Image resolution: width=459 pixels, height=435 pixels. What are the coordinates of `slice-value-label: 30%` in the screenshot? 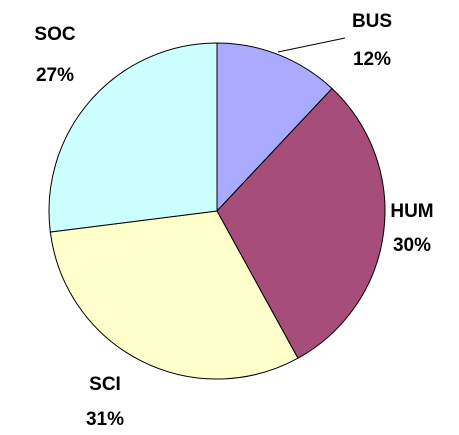 It's located at (412, 245).